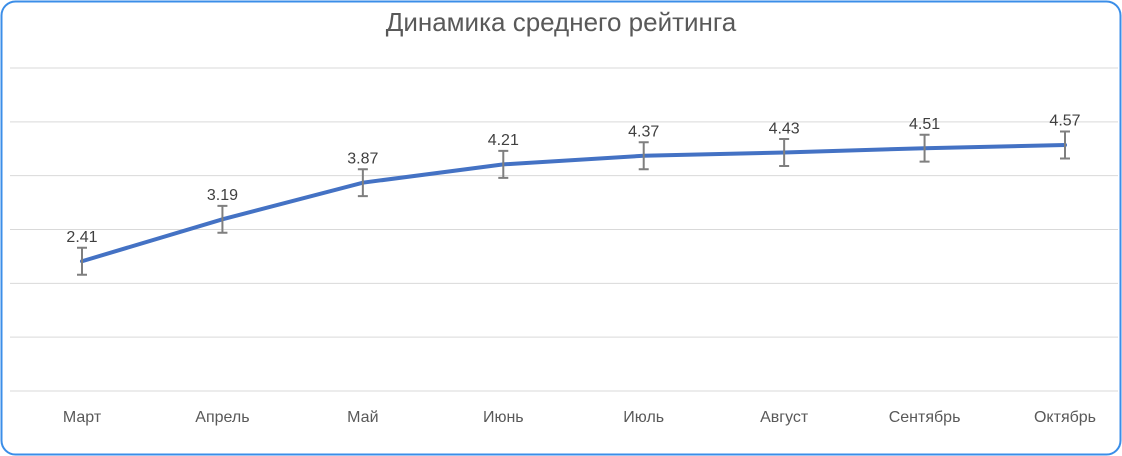  Describe the element at coordinates (1064, 121) in the screenshot. I see `data-label: 4.57` at that location.